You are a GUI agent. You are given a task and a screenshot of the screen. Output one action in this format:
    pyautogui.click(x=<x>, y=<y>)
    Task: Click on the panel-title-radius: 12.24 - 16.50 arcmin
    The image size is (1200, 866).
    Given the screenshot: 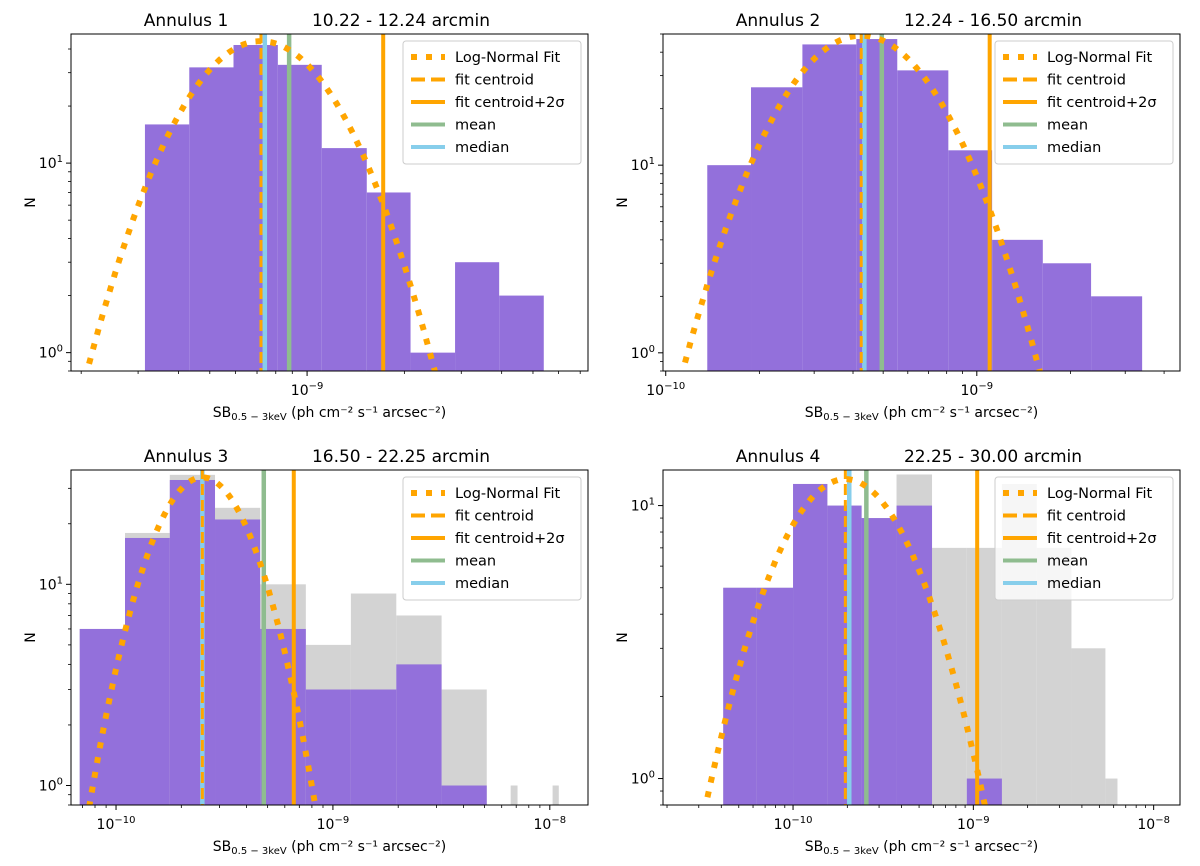 What is the action you would take?
    pyautogui.click(x=993, y=21)
    